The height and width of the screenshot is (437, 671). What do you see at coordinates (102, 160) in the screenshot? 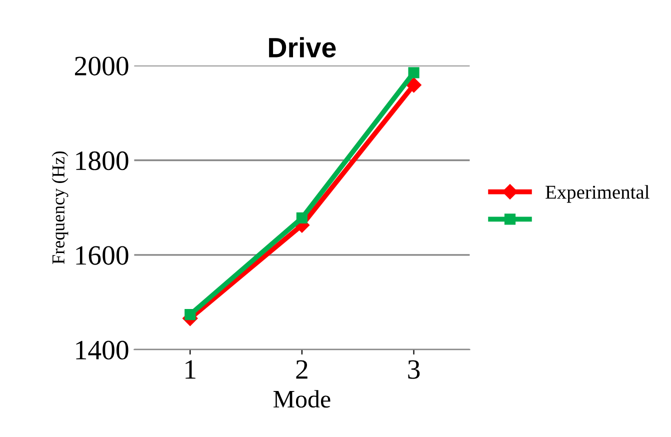
I see `y-tick-label: 1800` at bounding box center [102, 160].